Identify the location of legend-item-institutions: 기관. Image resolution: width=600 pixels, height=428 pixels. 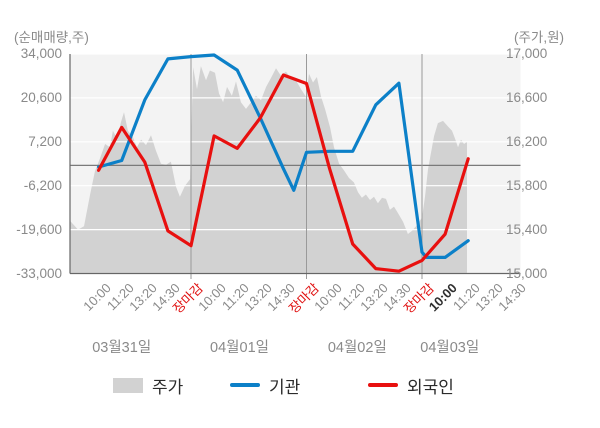
(265, 385).